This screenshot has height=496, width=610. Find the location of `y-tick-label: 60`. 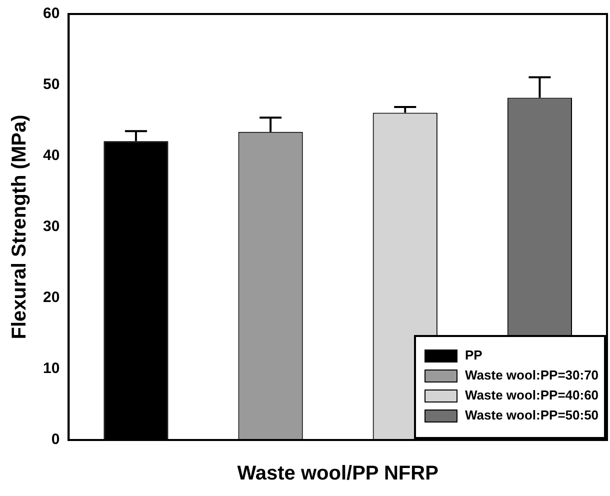

y-tick-label: 60 is located at coordinates (51, 13).